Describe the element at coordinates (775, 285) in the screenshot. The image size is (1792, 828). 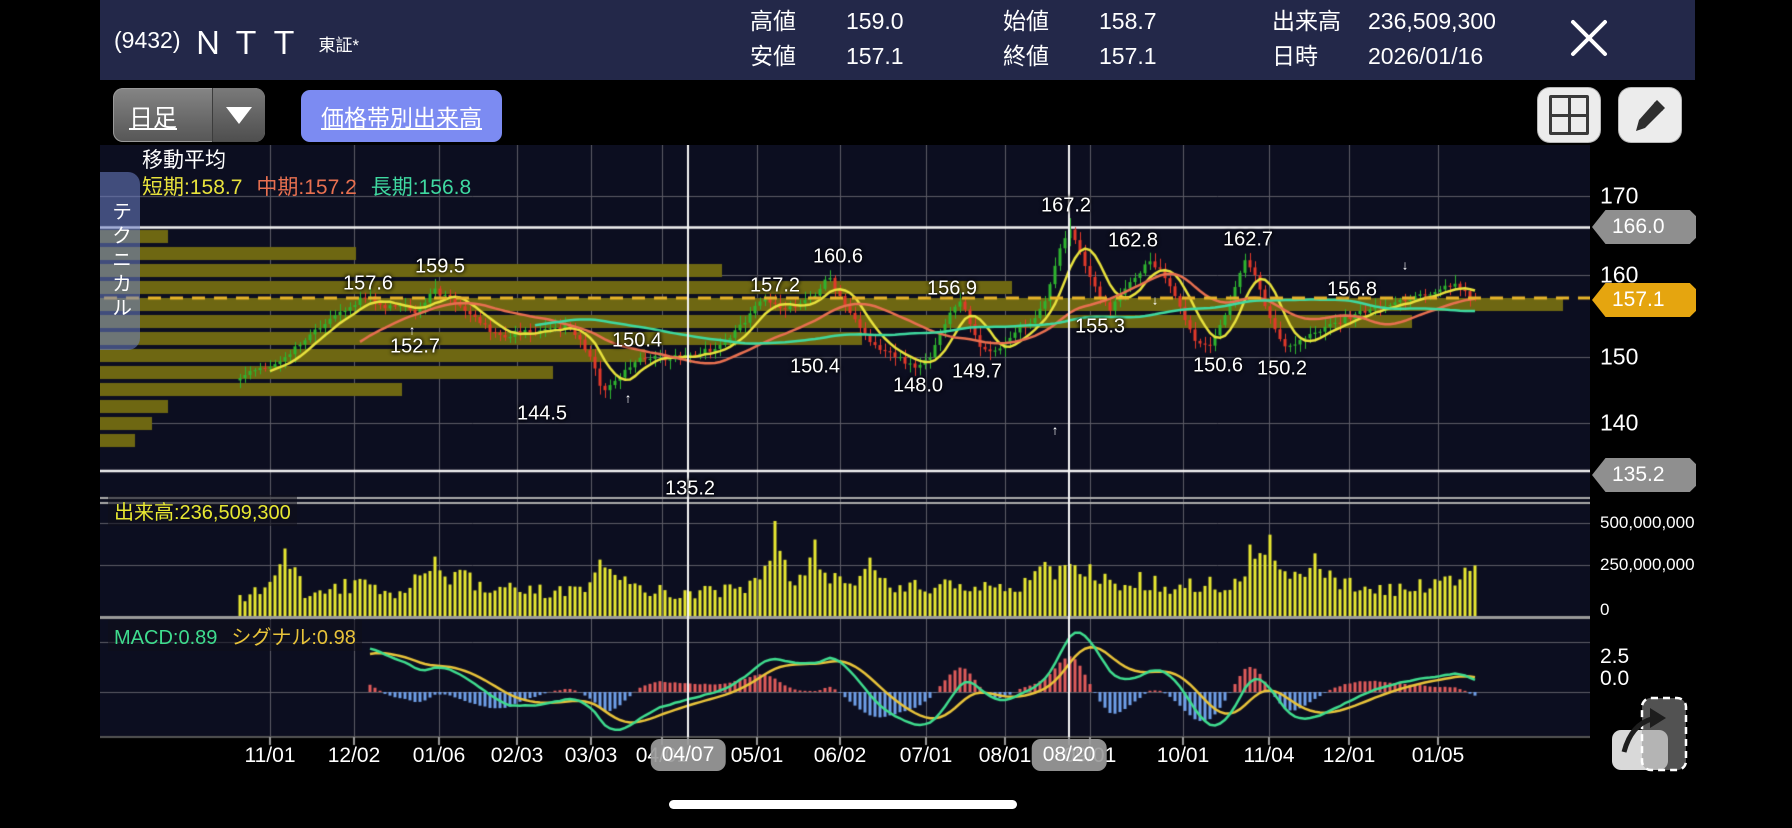
I see `price-annotation: 157.2` at that location.